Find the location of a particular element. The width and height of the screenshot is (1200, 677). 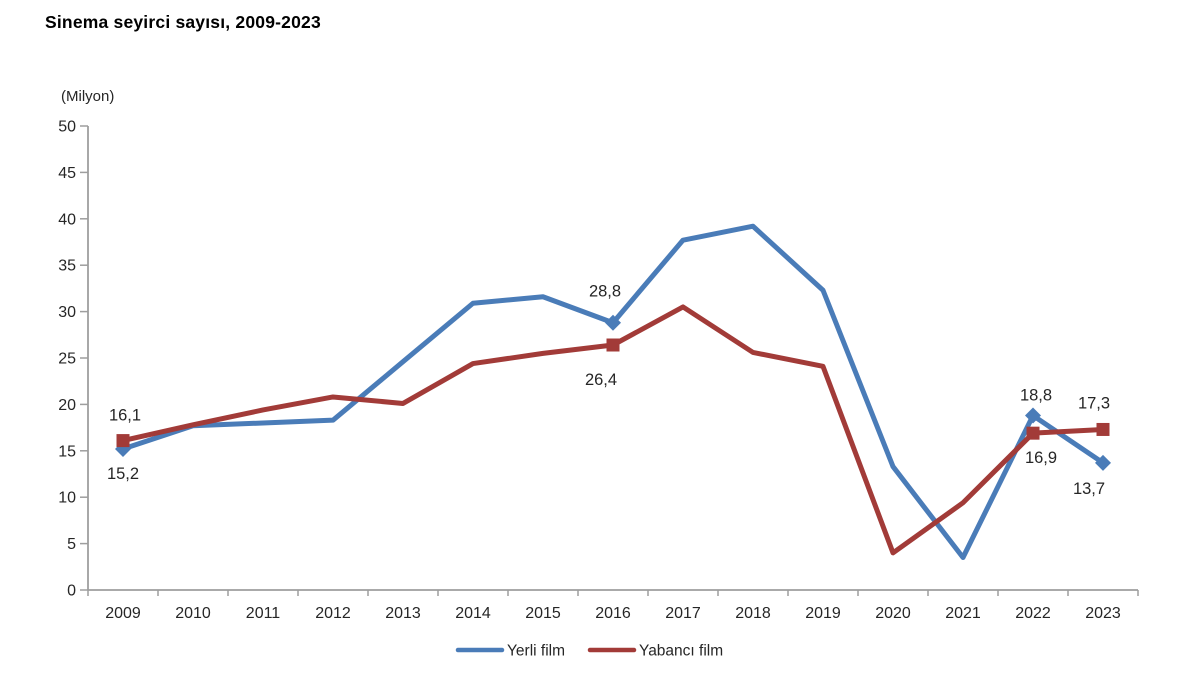

y-tick-label: 0 is located at coordinates (71, 591).